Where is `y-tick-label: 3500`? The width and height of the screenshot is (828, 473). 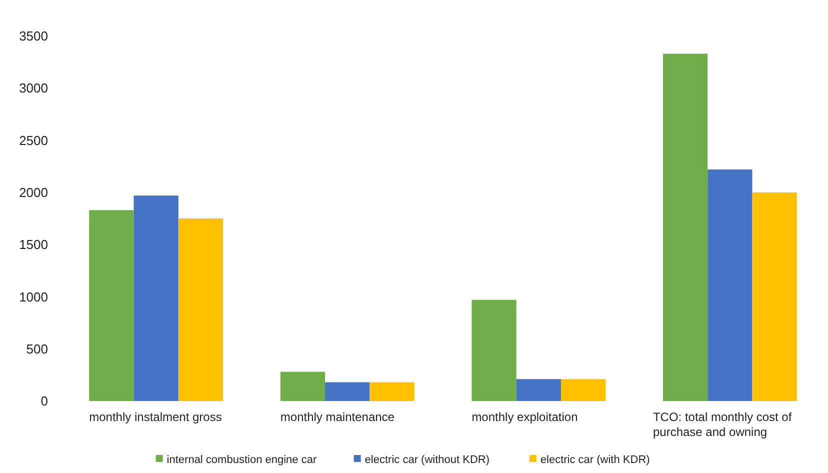
y-tick-label: 3500 is located at coordinates (33, 36).